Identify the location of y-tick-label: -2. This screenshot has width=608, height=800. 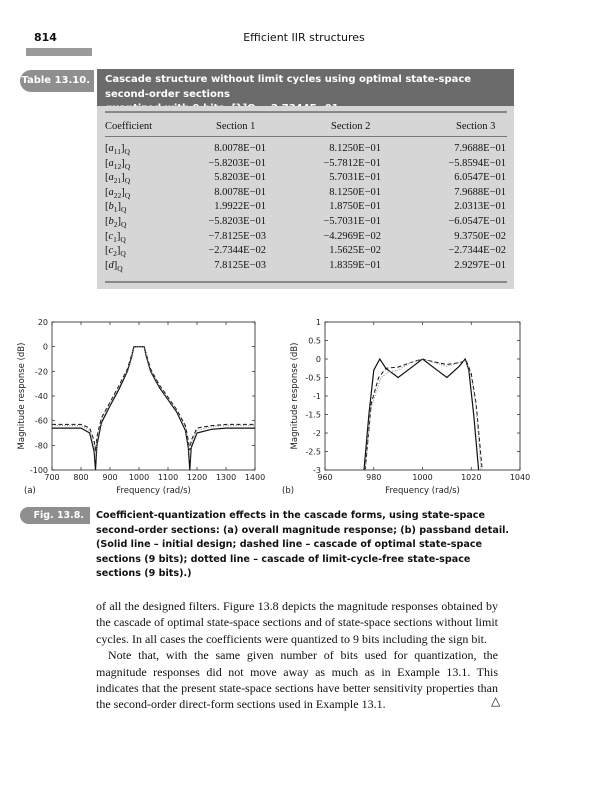
(317, 433).